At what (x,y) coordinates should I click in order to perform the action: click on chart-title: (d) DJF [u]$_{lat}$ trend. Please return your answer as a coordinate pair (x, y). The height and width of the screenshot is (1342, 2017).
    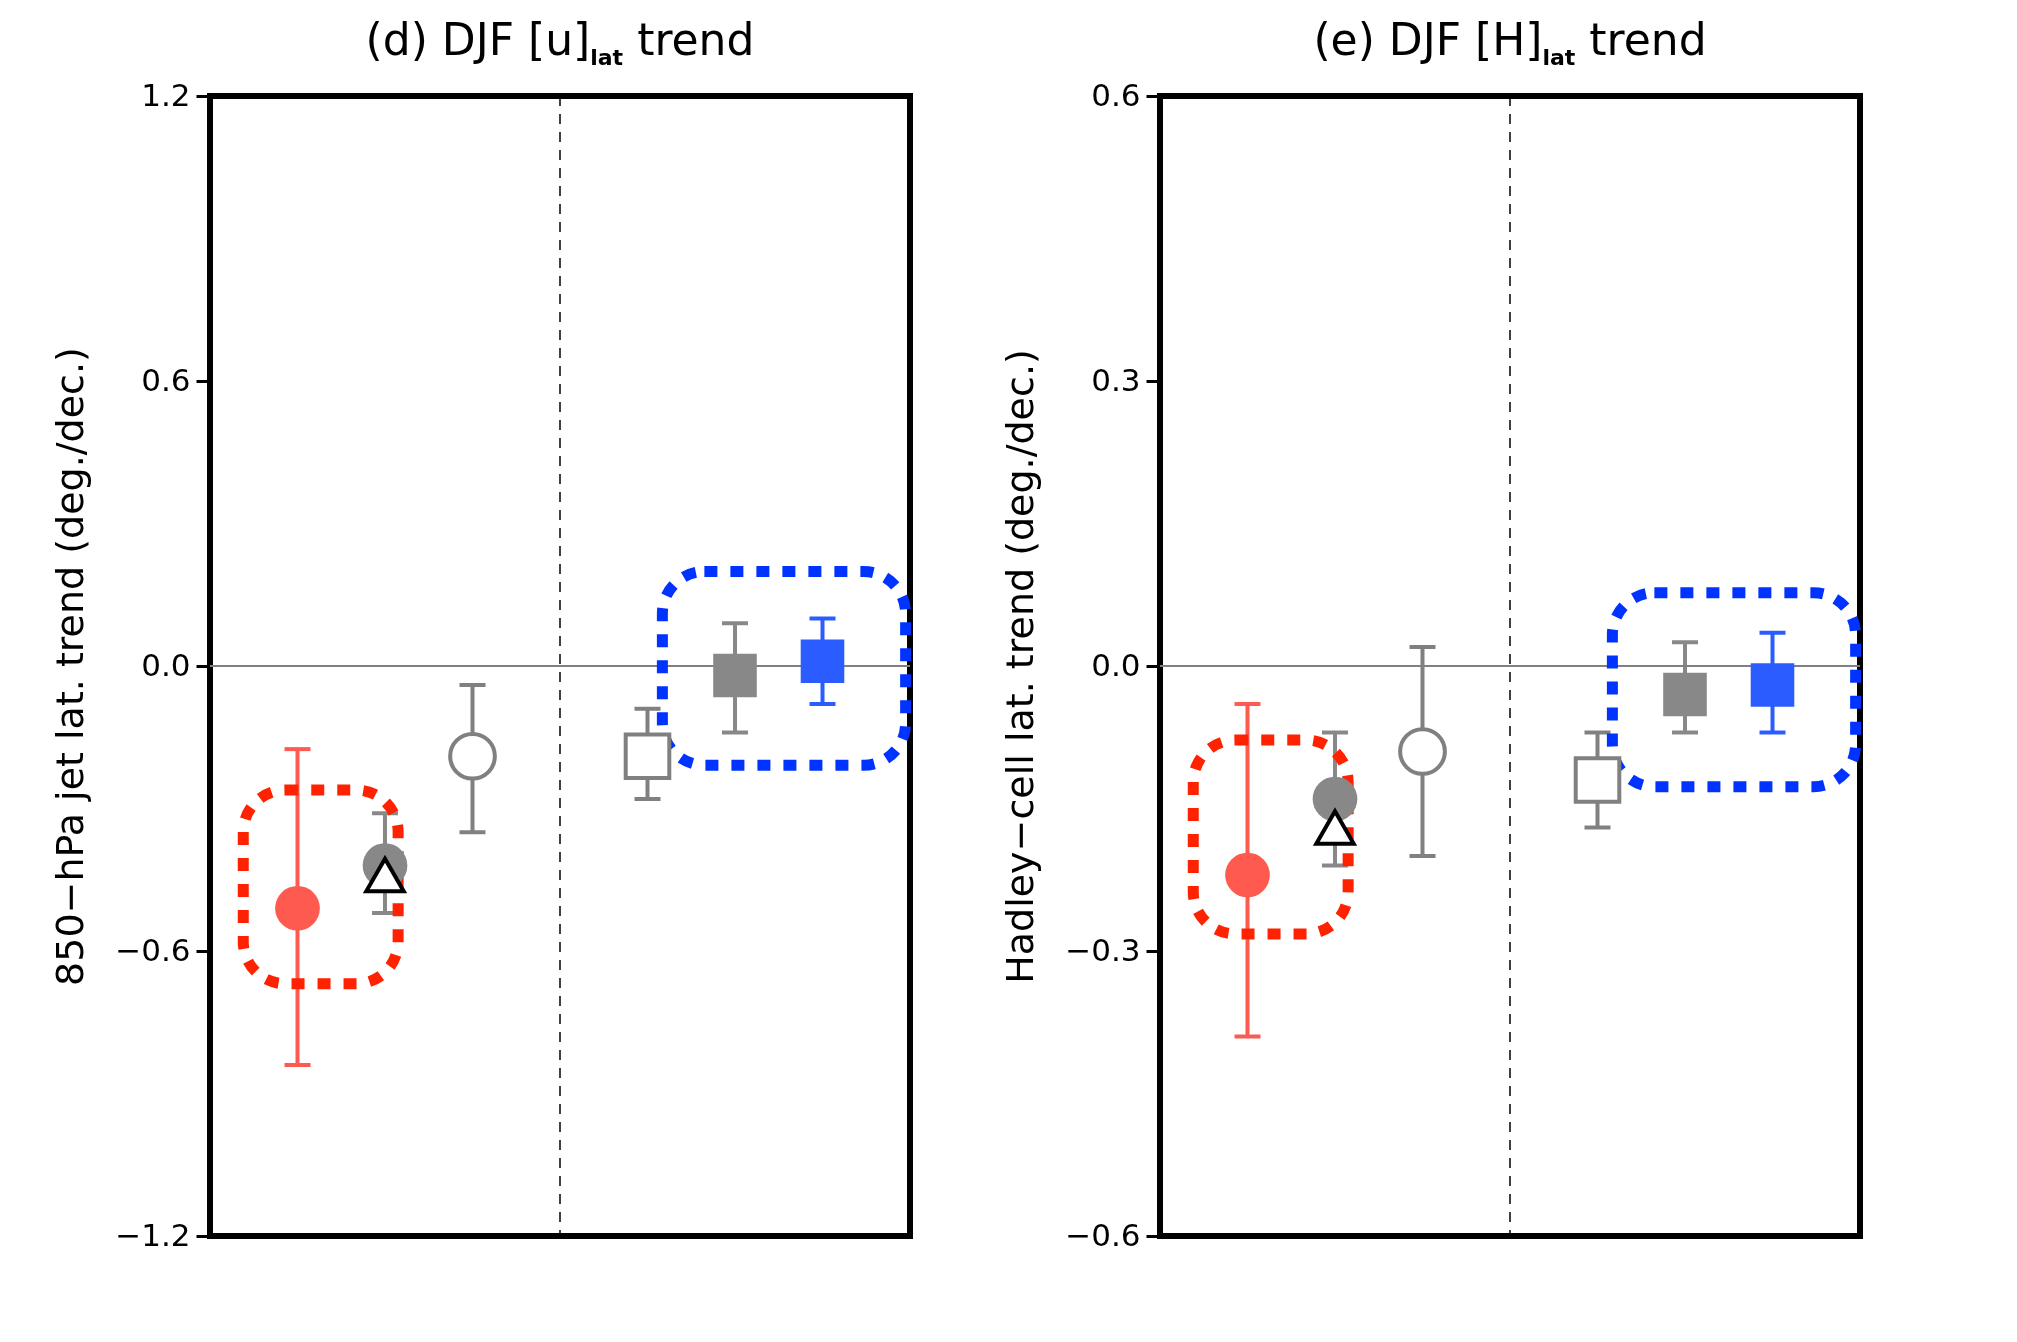
    Looking at the image, I should click on (560, 41).